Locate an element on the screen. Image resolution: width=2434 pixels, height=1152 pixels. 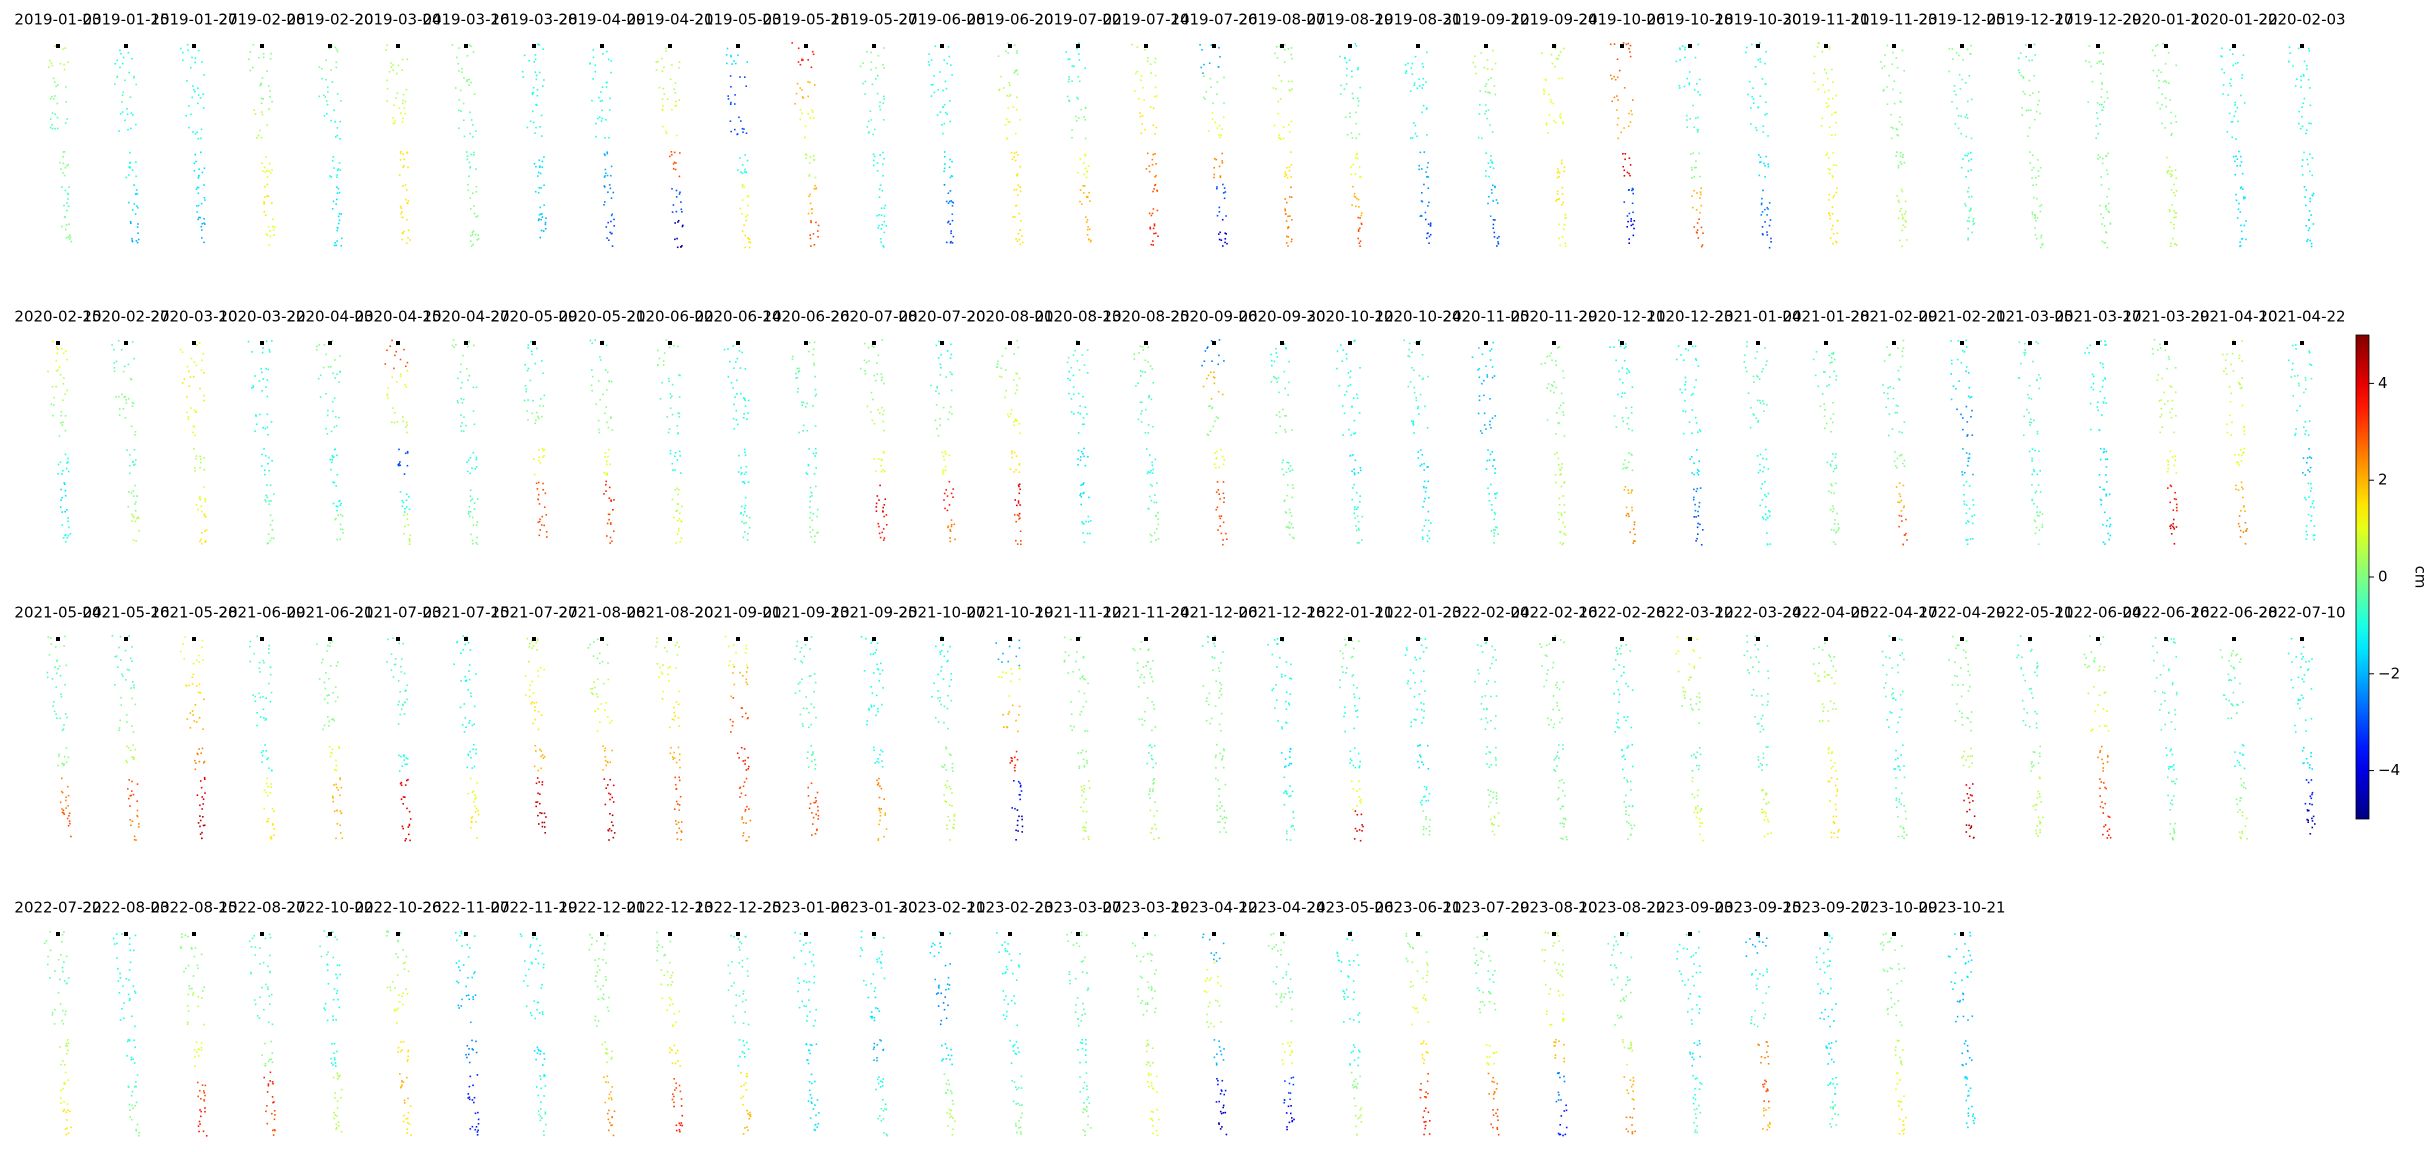
panel-title: 2020-02-03 is located at coordinates (2301, 20).